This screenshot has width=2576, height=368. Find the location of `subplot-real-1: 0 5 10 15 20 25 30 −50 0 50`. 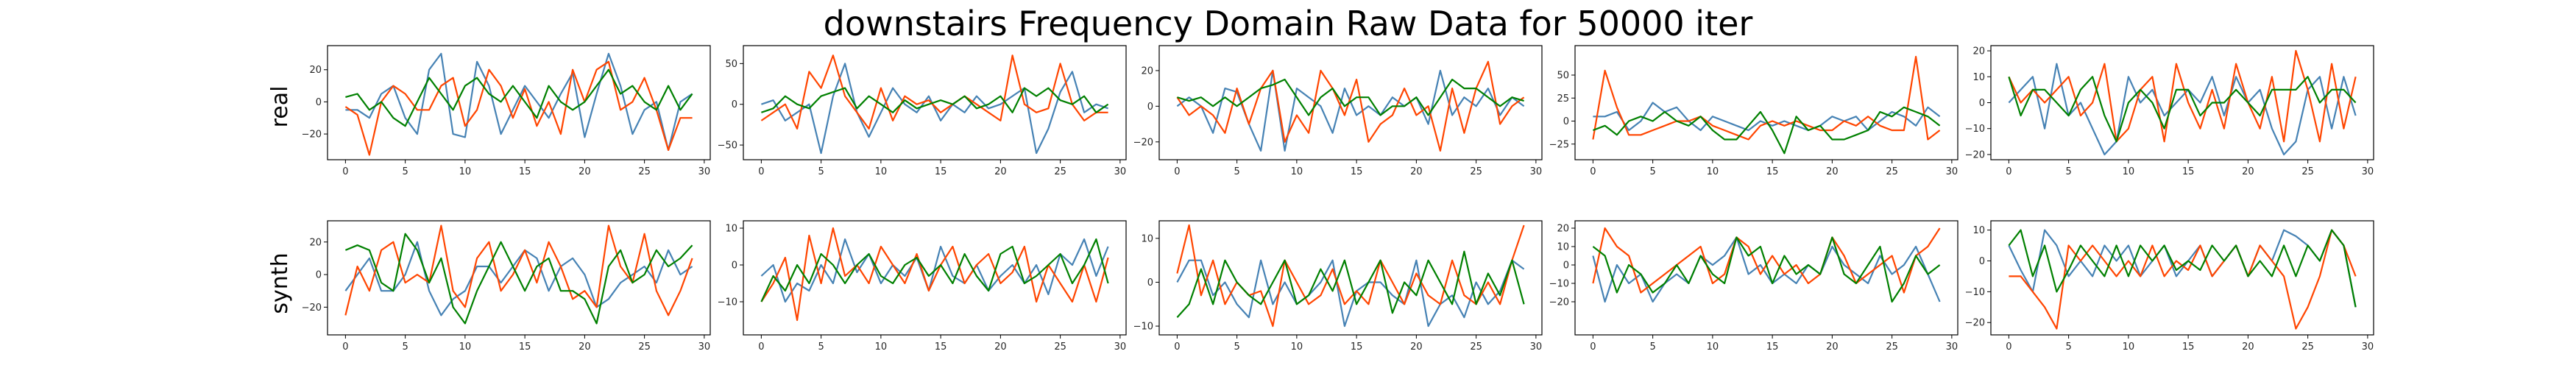

subplot-real-1: 0 5 10 15 20 25 30 −50 0 50 is located at coordinates (922, 111).